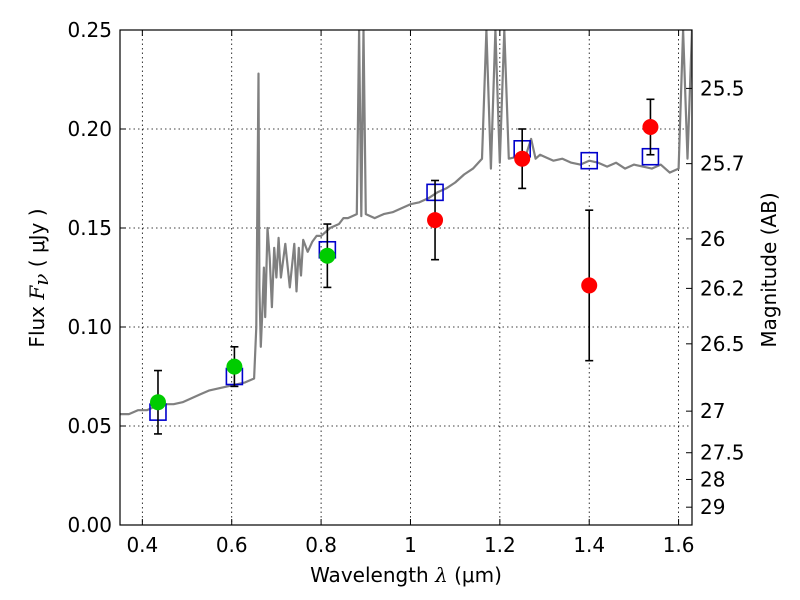  Describe the element at coordinates (142, 545) in the screenshot. I see `x-tick-label: 0.4` at that location.